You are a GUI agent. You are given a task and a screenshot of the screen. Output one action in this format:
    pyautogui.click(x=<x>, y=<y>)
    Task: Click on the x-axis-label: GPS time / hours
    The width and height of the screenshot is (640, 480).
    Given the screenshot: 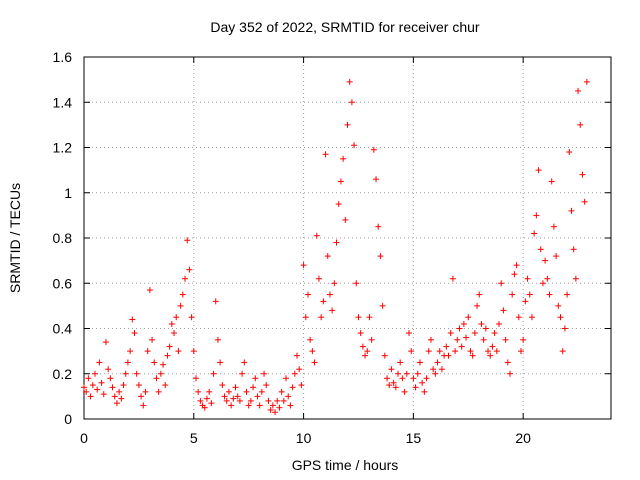 What is the action you would take?
    pyautogui.click(x=345, y=465)
    